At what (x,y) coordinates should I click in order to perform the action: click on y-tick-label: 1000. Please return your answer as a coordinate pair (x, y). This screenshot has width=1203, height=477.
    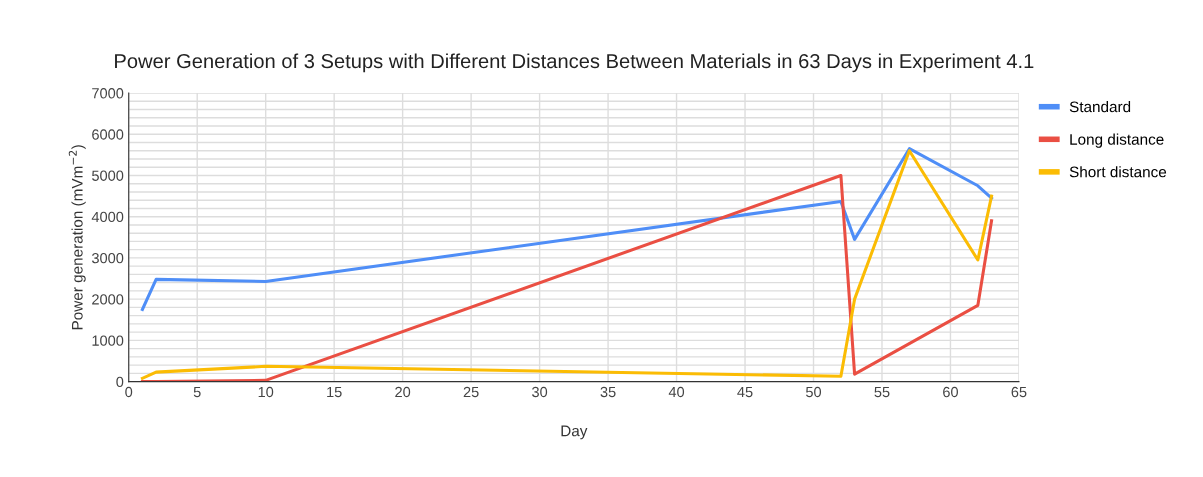
    Looking at the image, I should click on (108, 340).